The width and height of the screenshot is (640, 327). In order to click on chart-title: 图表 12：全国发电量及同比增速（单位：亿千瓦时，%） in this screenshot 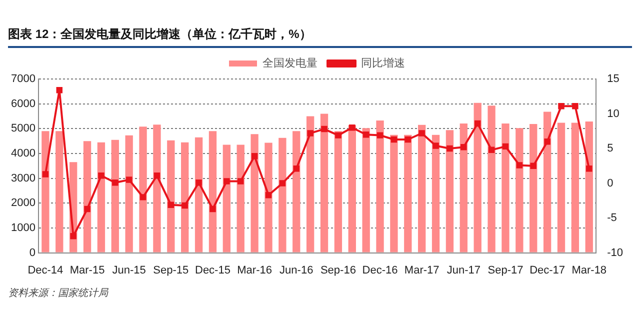, I will do `click(320, 28)`.